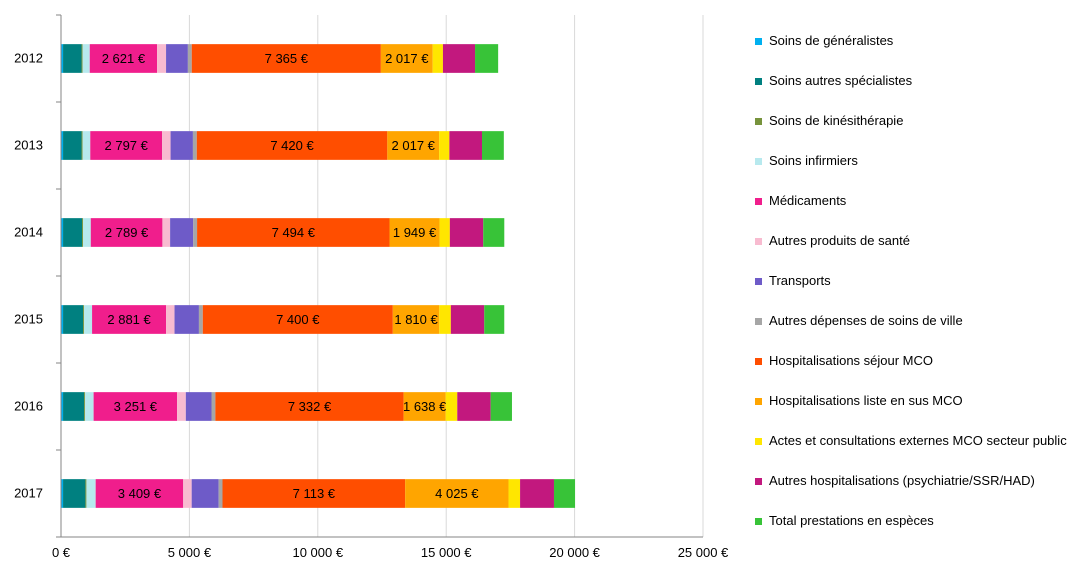 This screenshot has width=1080, height=567. I want to click on data-label: 4 025 €, so click(457, 493).